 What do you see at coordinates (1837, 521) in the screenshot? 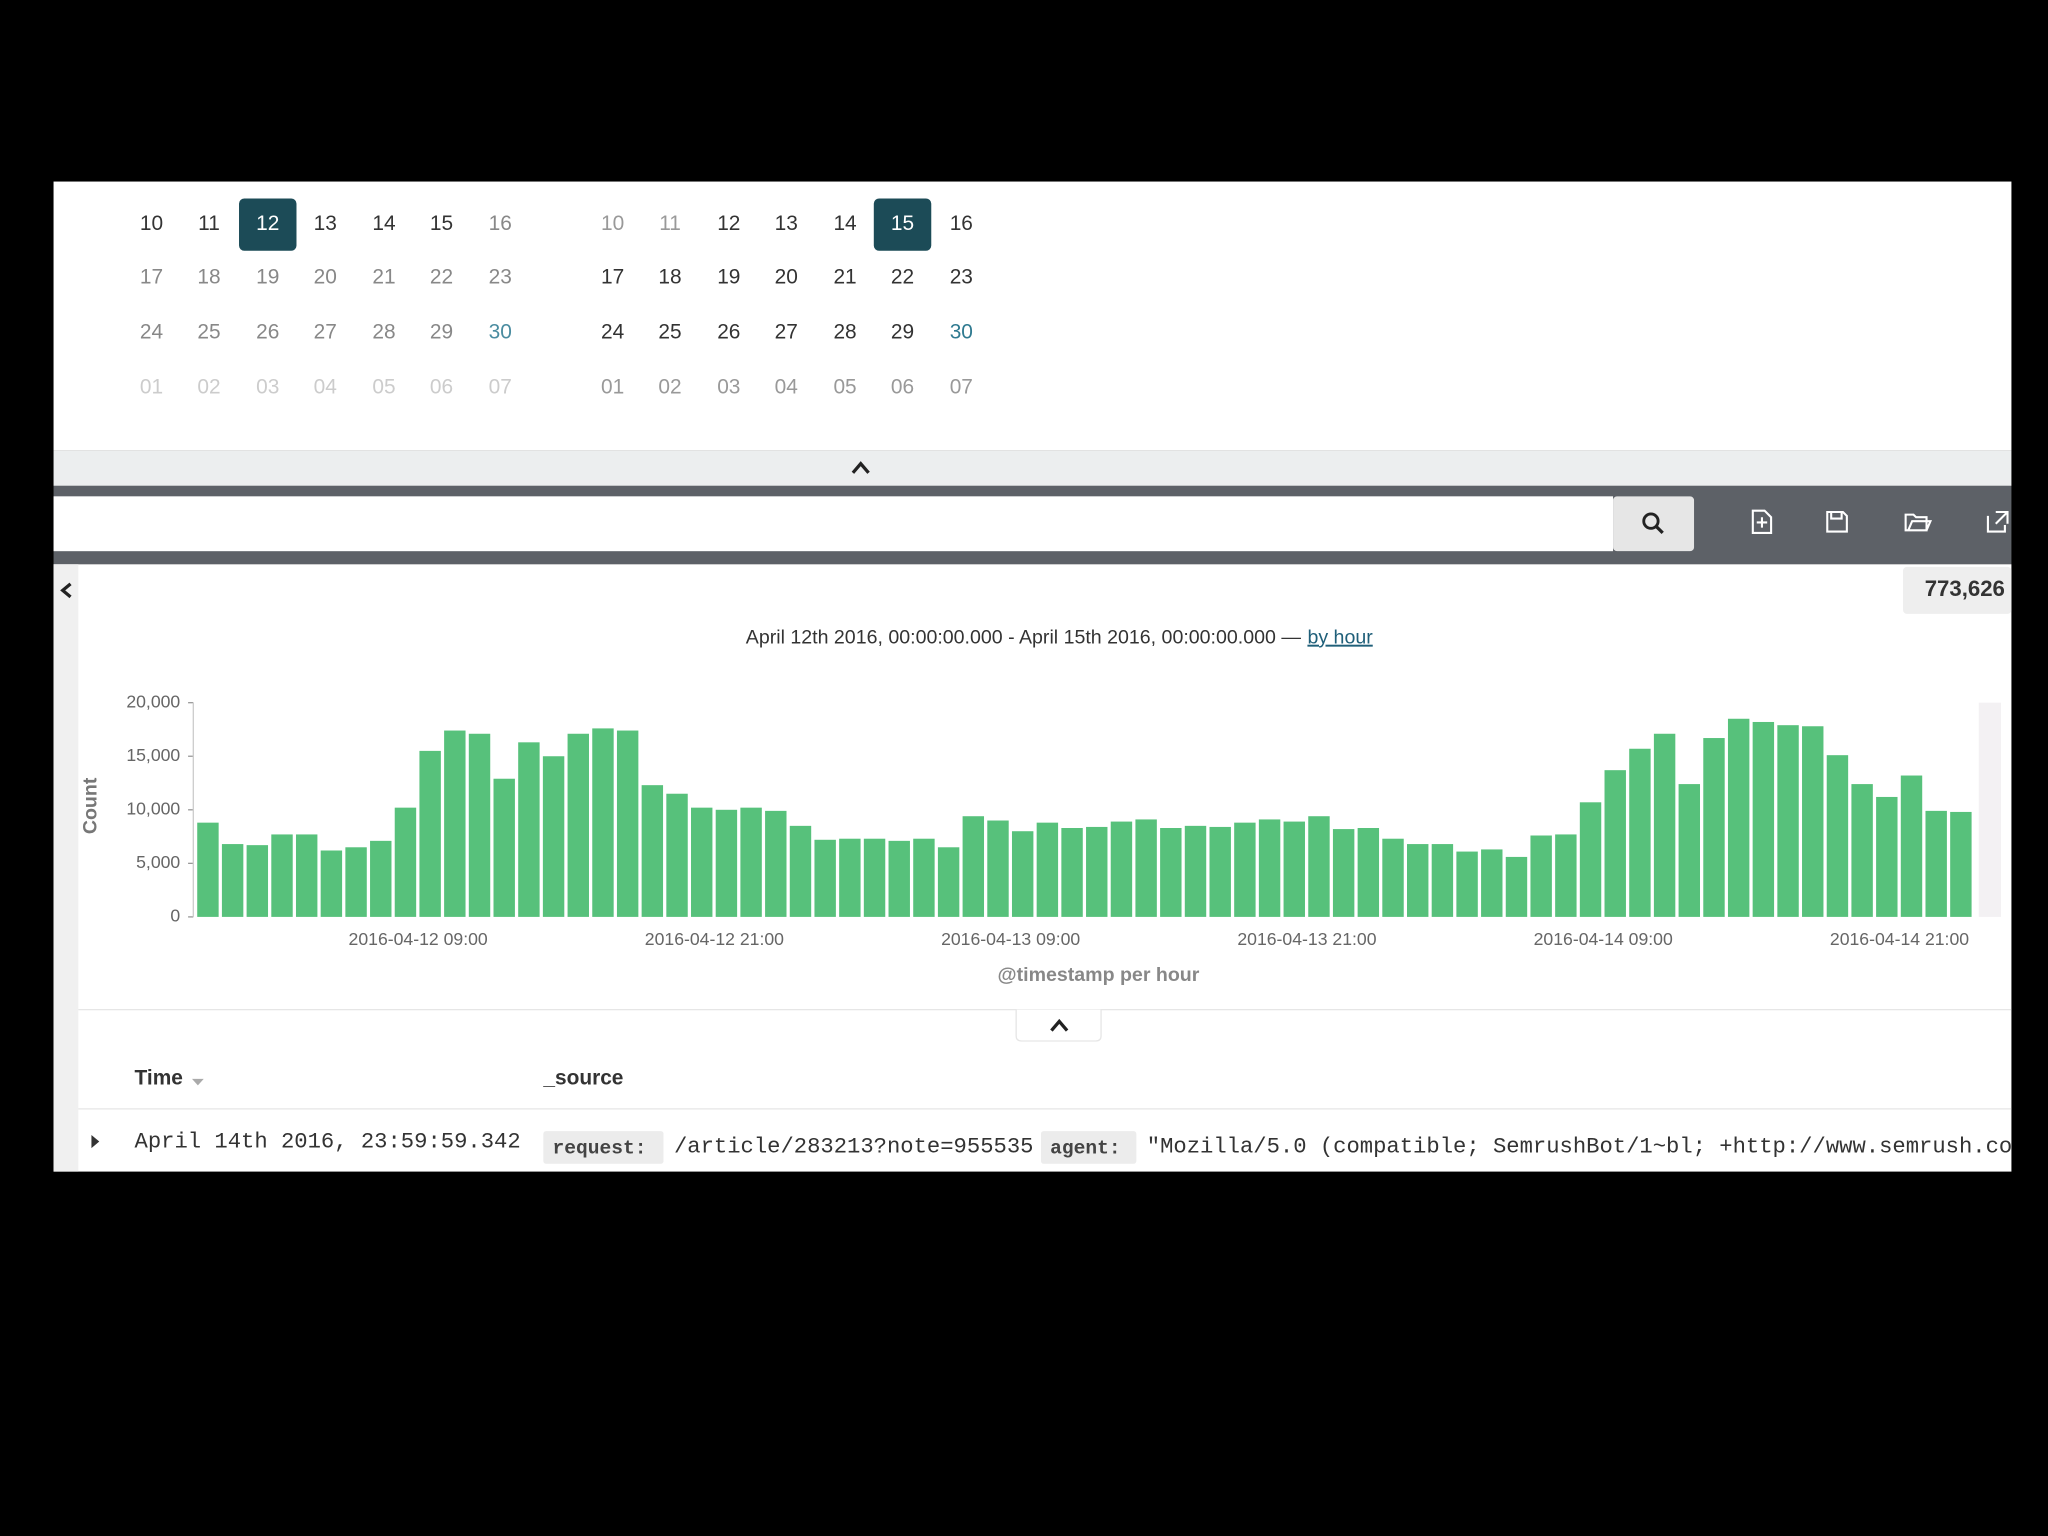
I see `save-icon` at bounding box center [1837, 521].